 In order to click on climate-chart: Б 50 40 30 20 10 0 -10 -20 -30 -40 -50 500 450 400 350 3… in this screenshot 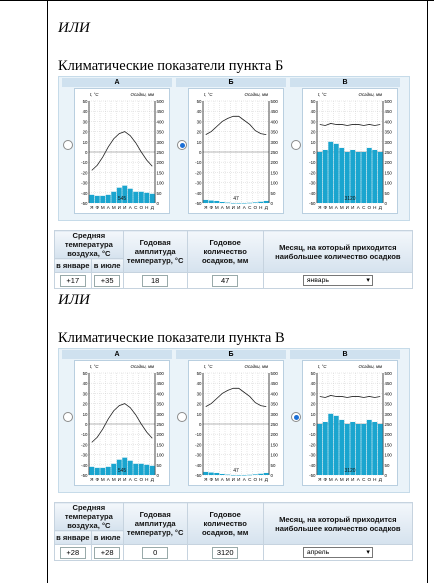, I will do `click(231, 419)`.